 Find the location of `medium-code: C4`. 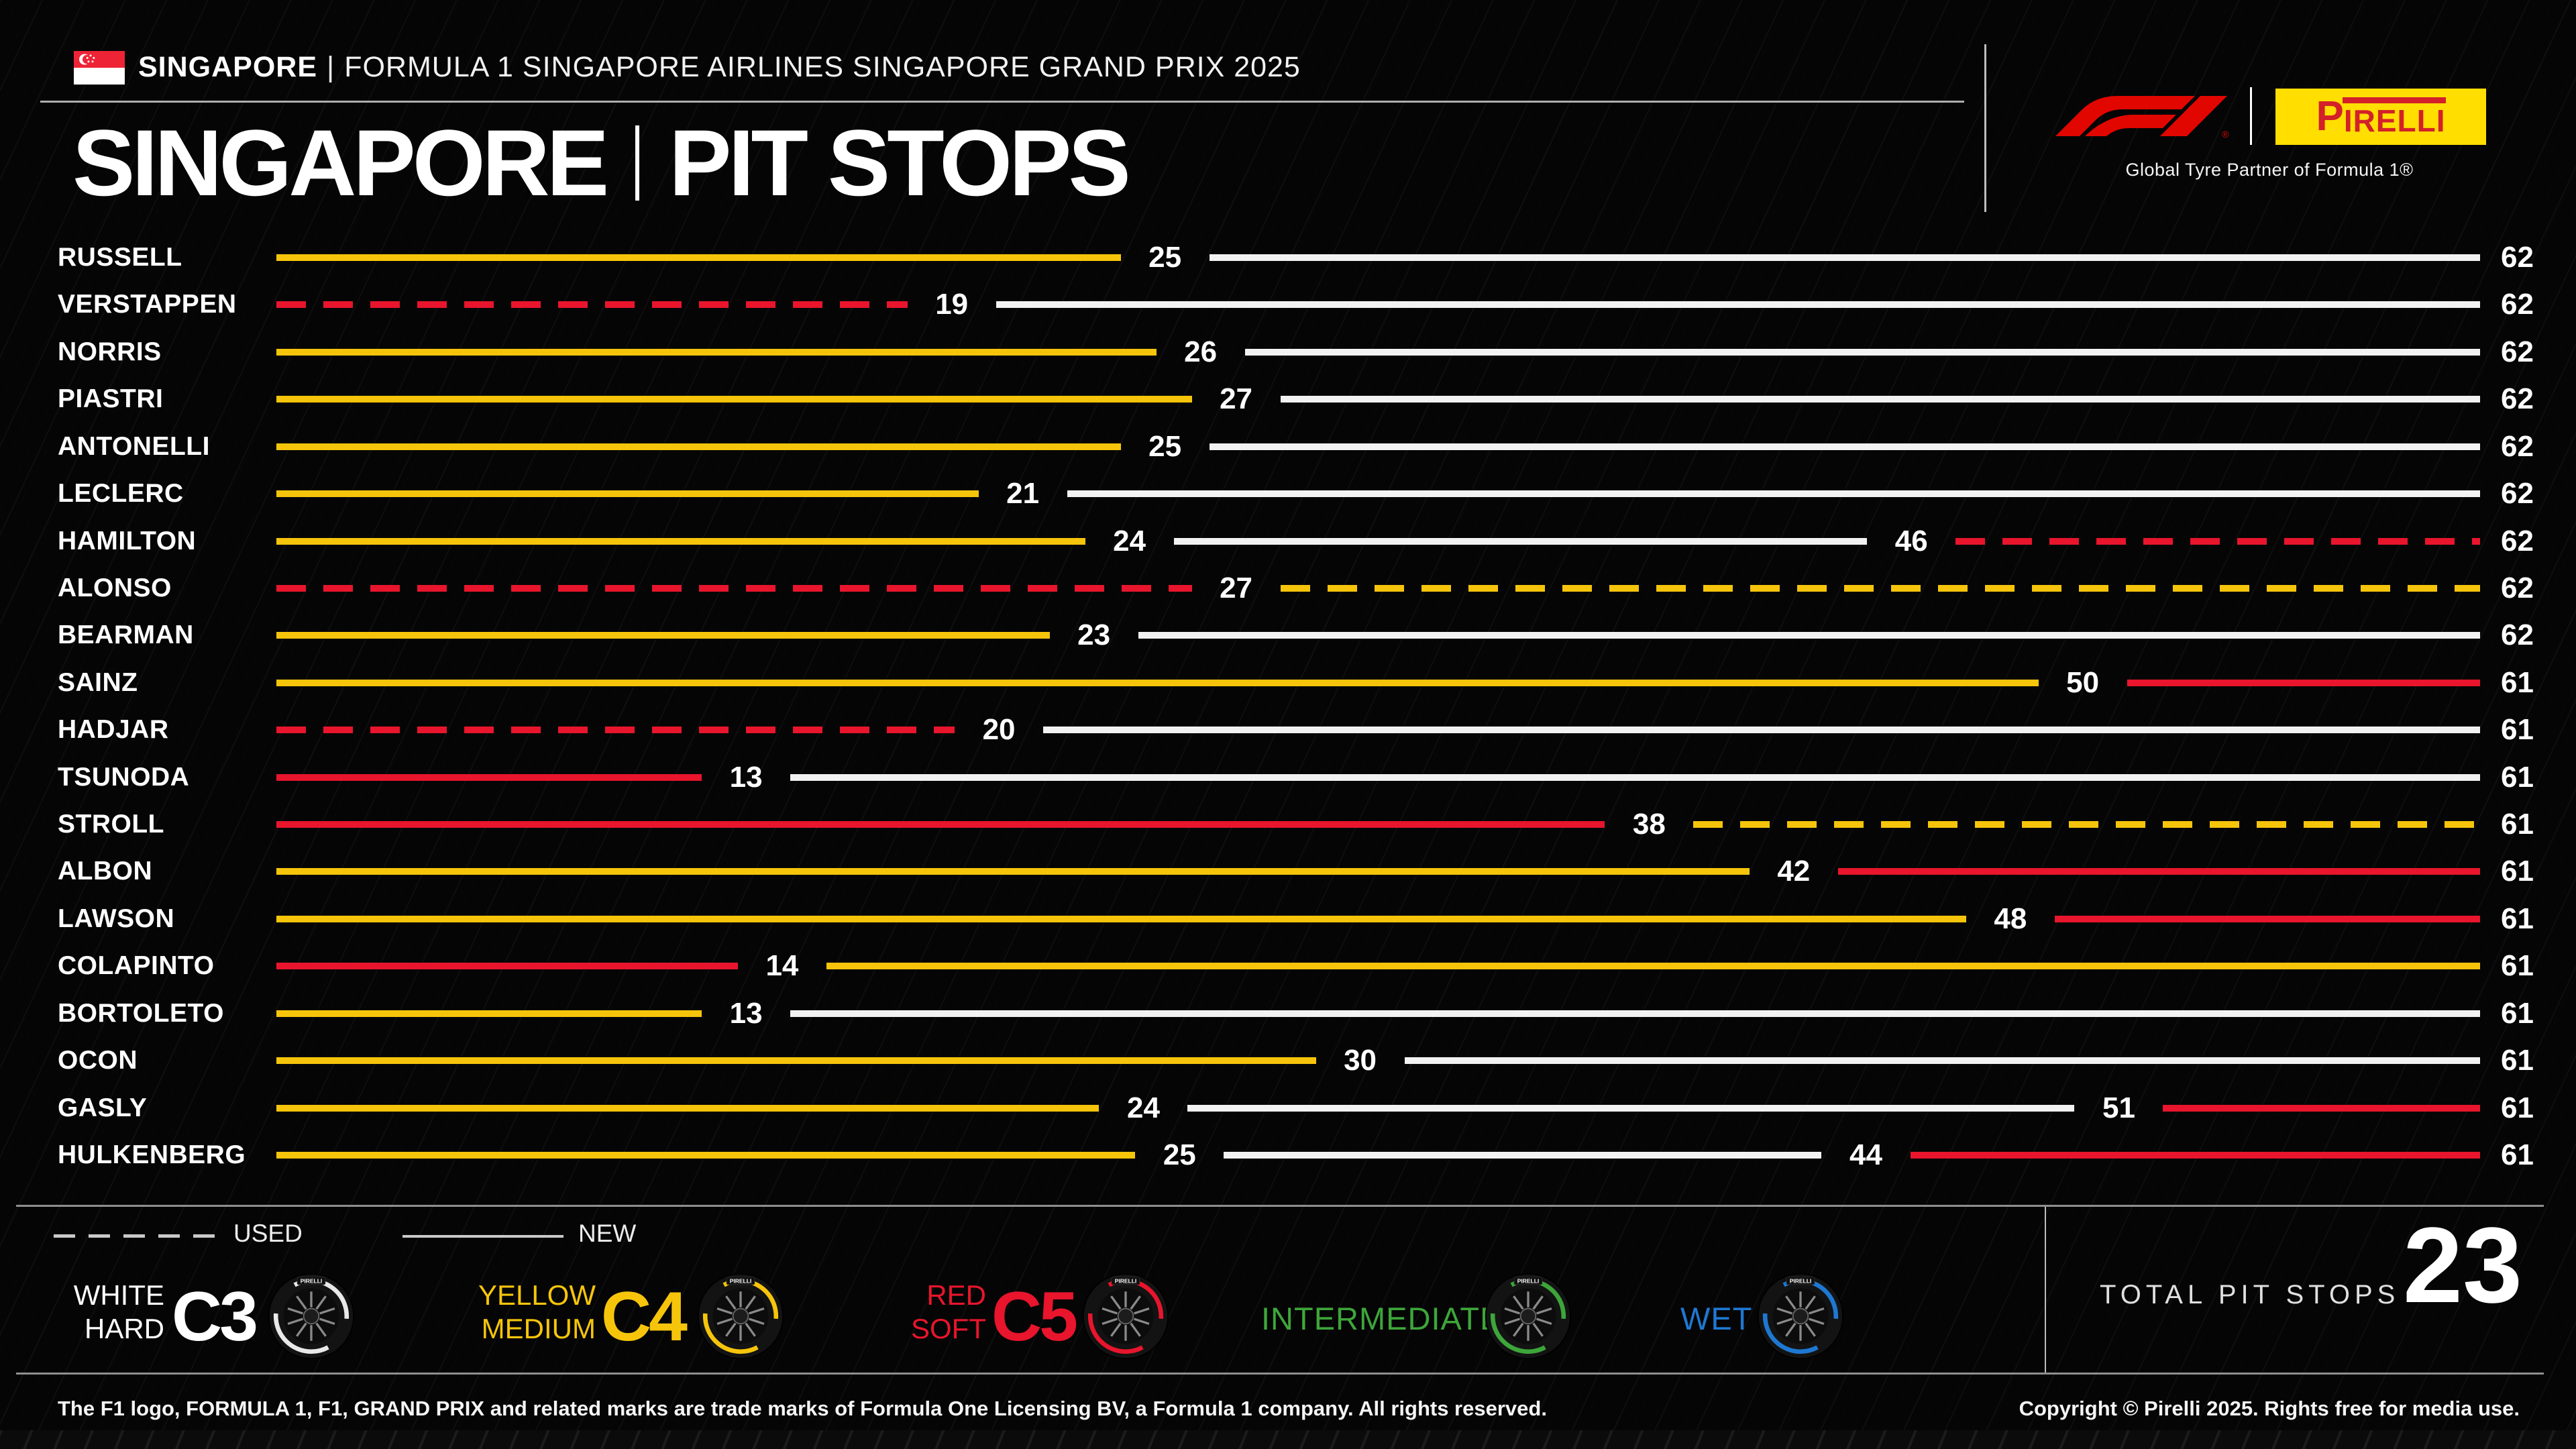

medium-code: C4 is located at coordinates (644, 1317).